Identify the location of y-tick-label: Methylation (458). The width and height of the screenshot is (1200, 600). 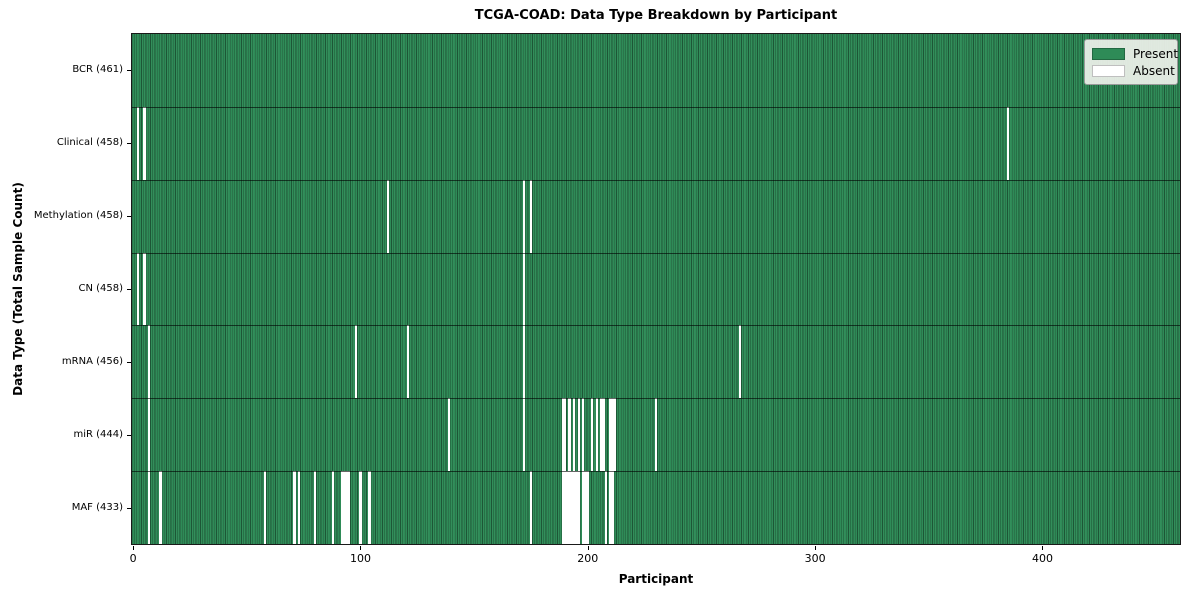
(78, 216).